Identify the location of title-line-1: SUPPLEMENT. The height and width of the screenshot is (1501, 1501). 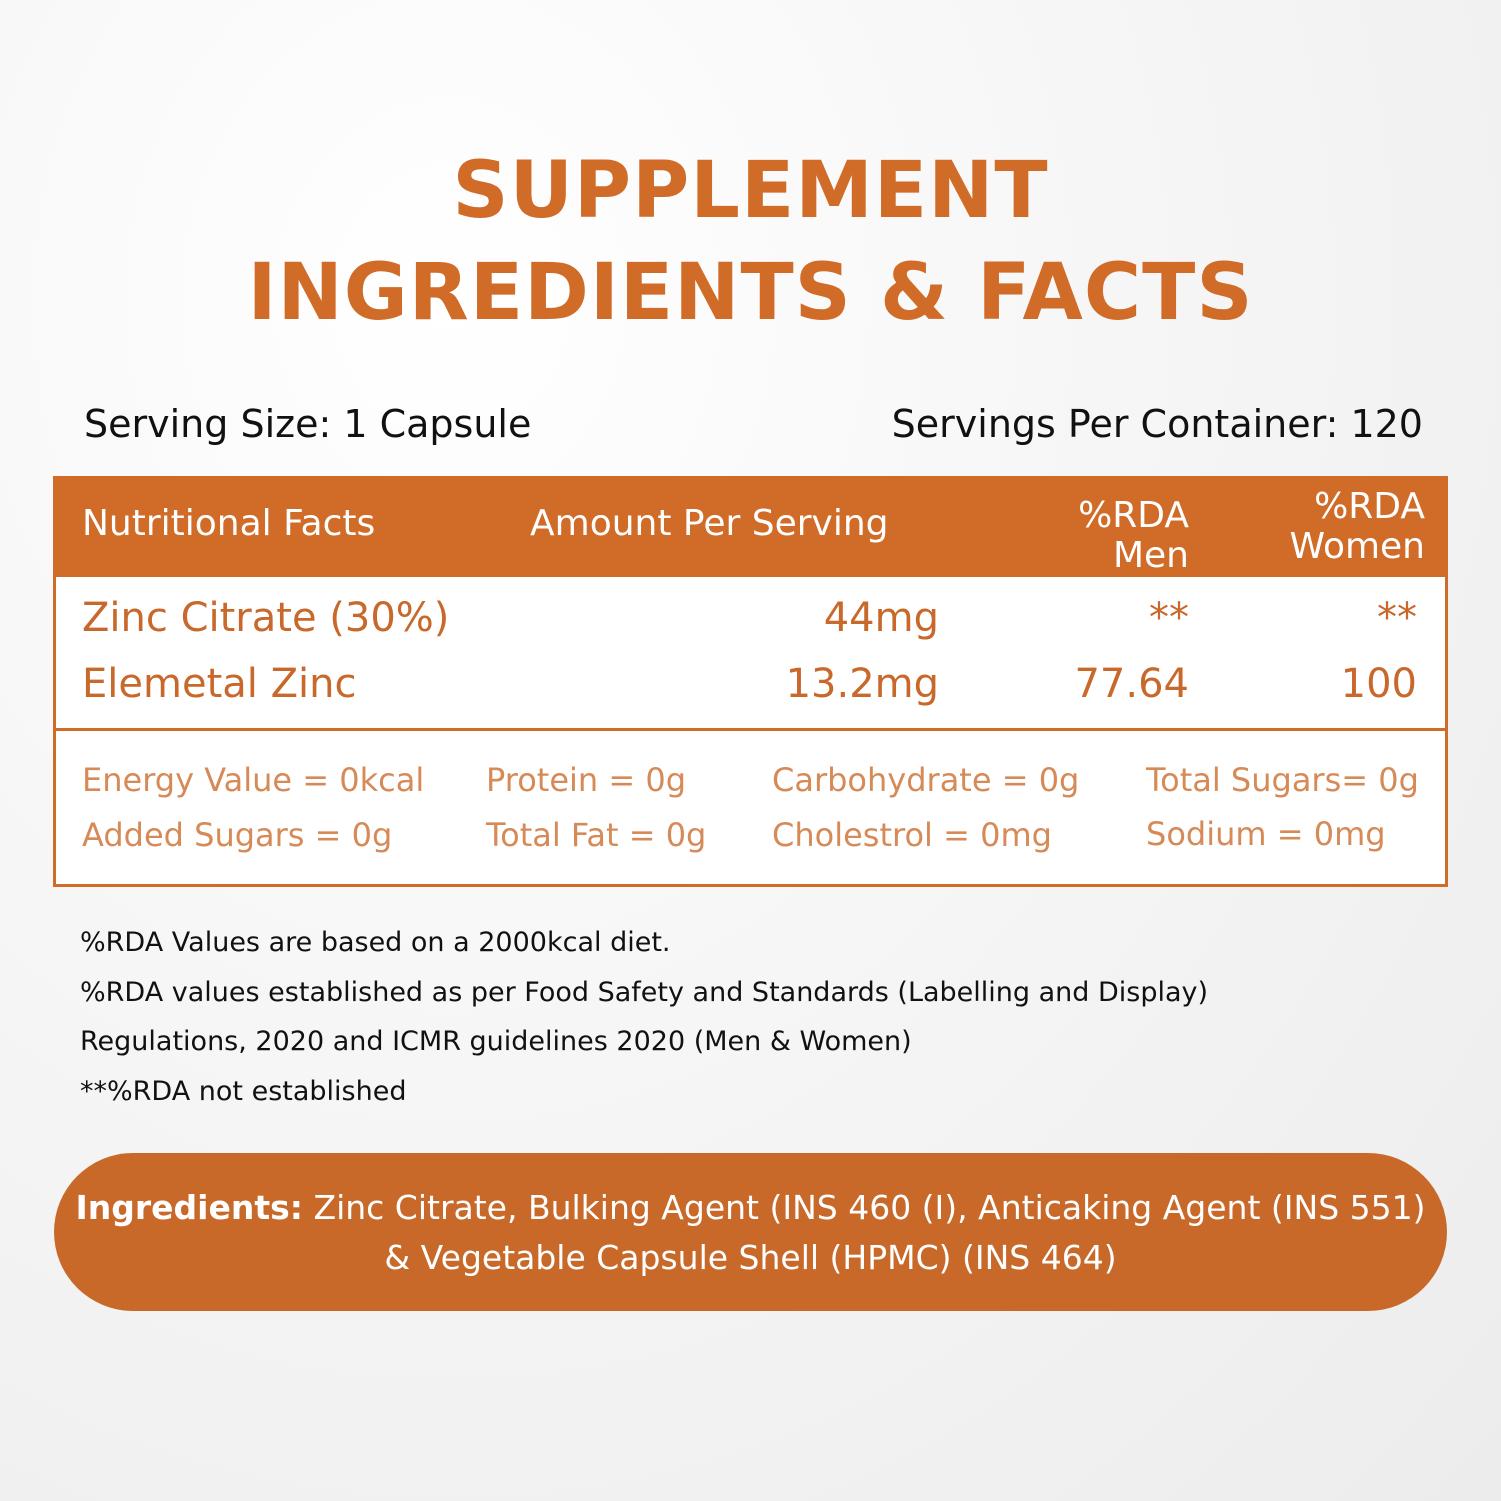
(750, 191).